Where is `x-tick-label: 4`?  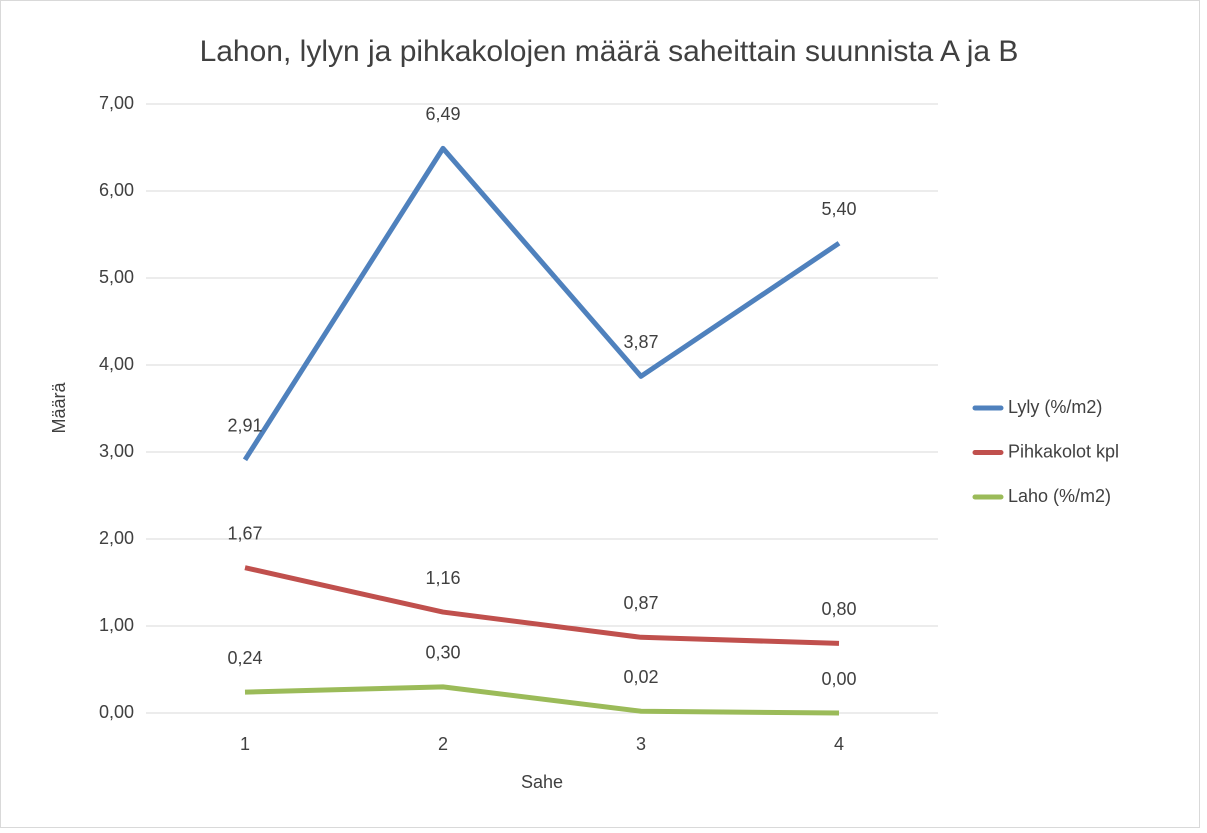 x-tick-label: 4 is located at coordinates (839, 744).